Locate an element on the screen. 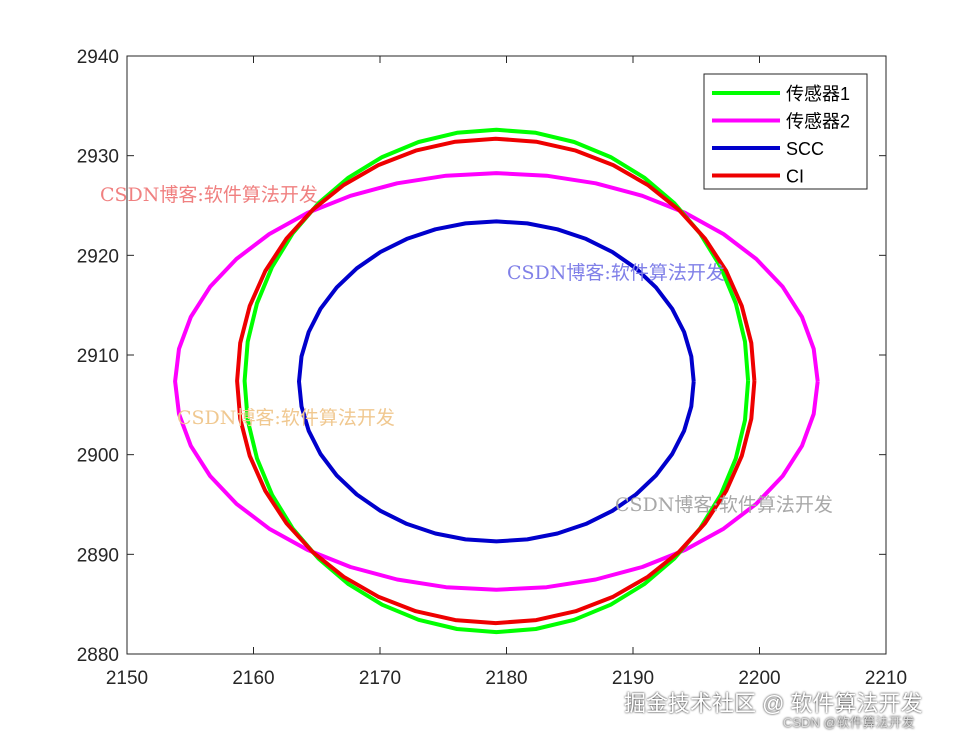 The height and width of the screenshot is (735, 980). x-tick-label: 2200 is located at coordinates (759, 678).